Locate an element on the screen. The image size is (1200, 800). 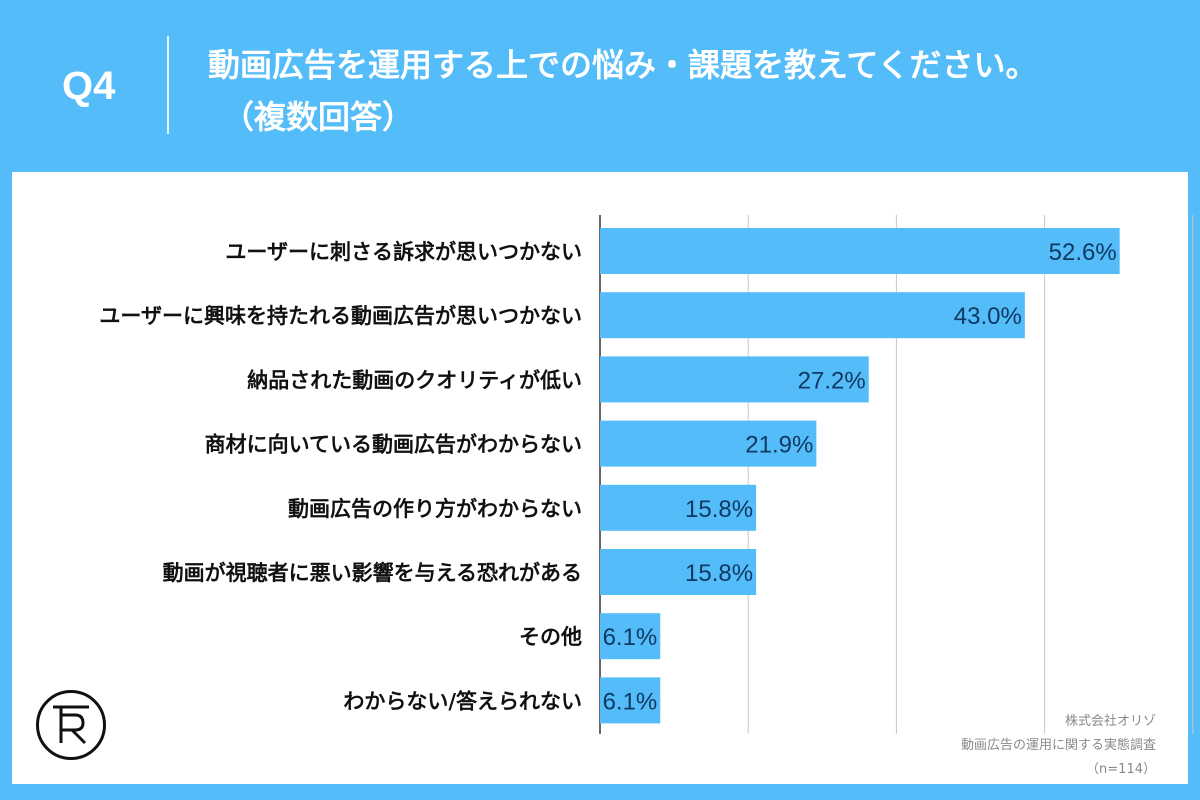
category-label: 動画広告の作り方がわからない is located at coordinates (435, 509).